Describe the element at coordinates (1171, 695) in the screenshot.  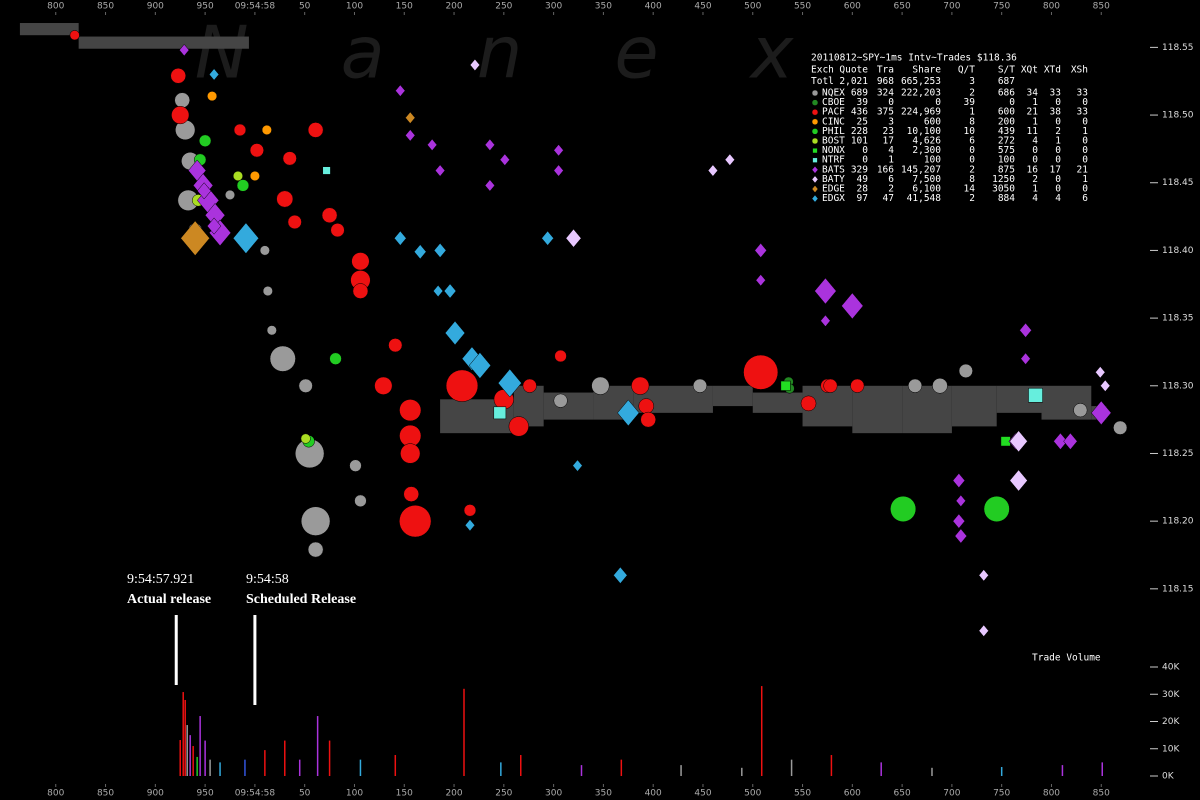
I see `y2-tick-label: 30K` at that location.